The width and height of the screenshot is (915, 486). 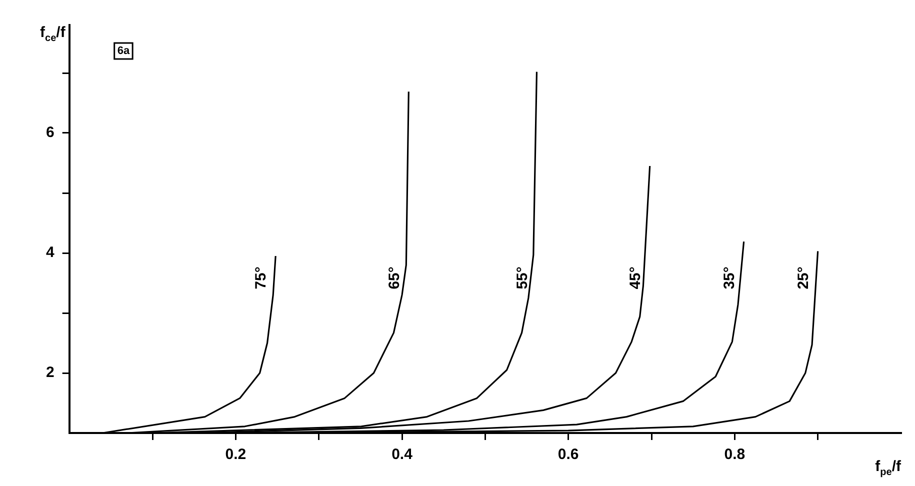 What do you see at coordinates (50, 133) in the screenshot?
I see `y-tick-label: 6` at bounding box center [50, 133].